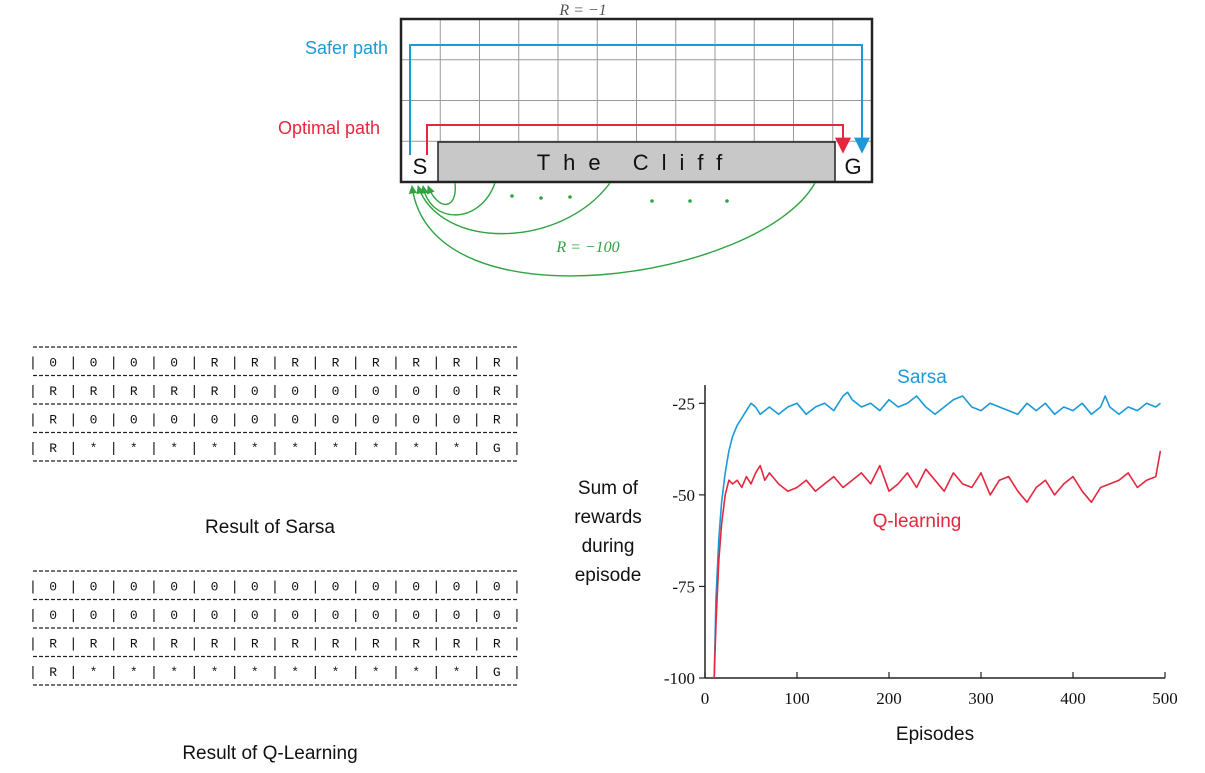  Describe the element at coordinates (608, 532) in the screenshot. I see `y-axis-label: Sum of rewards during episode` at that location.